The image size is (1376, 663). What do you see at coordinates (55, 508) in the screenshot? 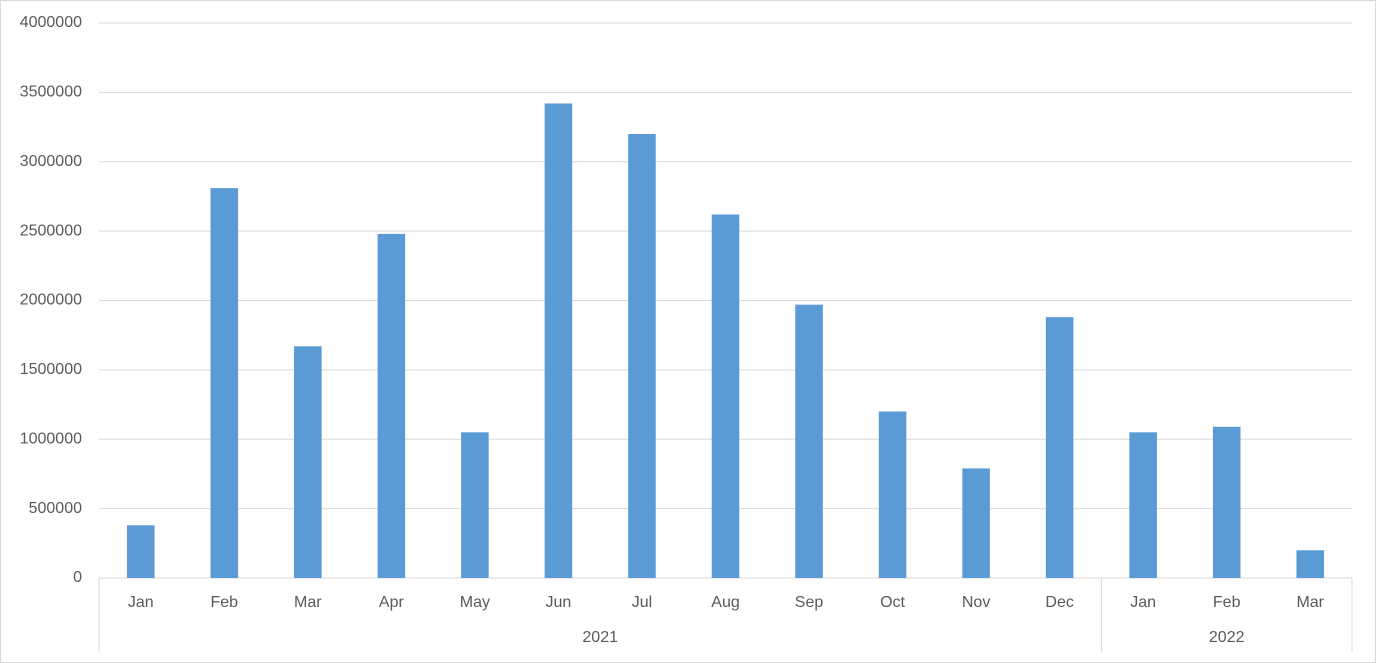
I see `y-tick-label: 500000` at bounding box center [55, 508].